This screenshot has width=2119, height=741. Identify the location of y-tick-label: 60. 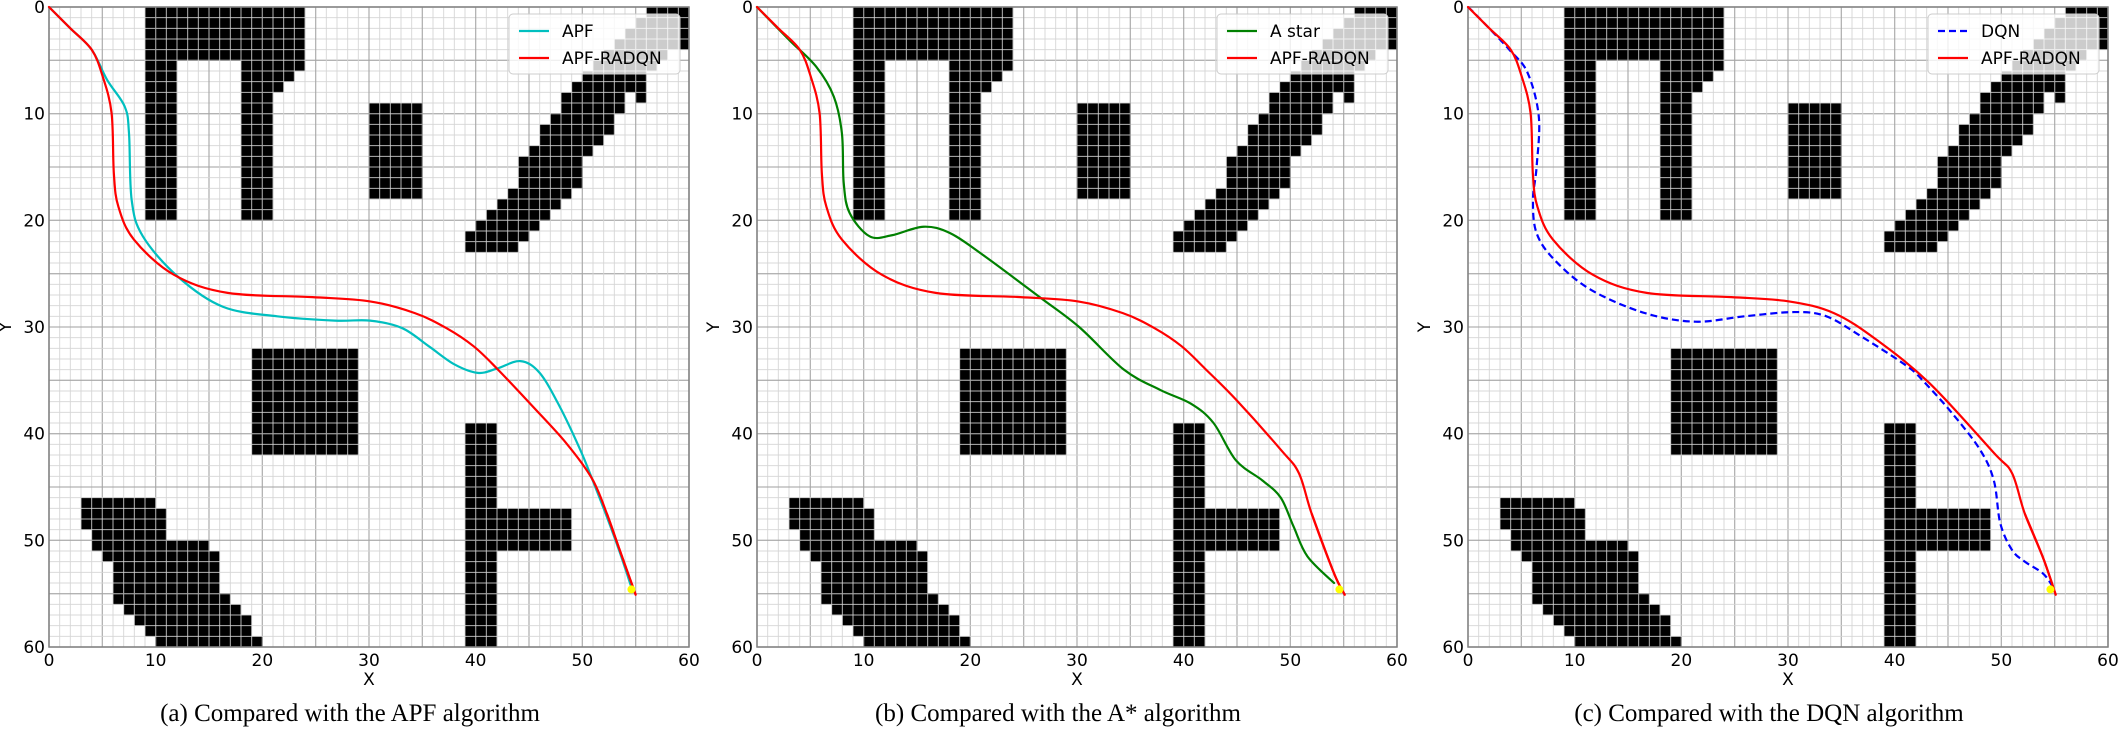
(1453, 648).